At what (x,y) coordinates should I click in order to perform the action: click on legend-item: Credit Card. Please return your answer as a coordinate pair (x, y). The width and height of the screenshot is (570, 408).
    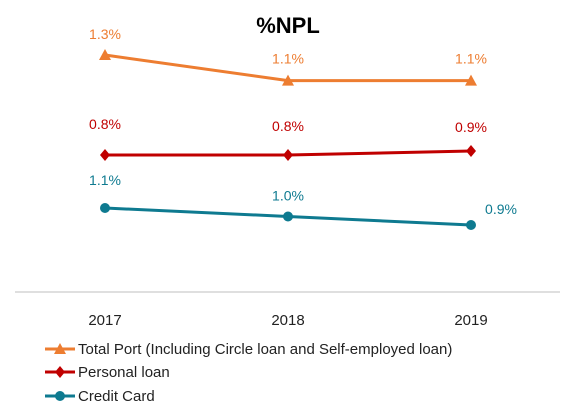
    Looking at the image, I should click on (100, 396).